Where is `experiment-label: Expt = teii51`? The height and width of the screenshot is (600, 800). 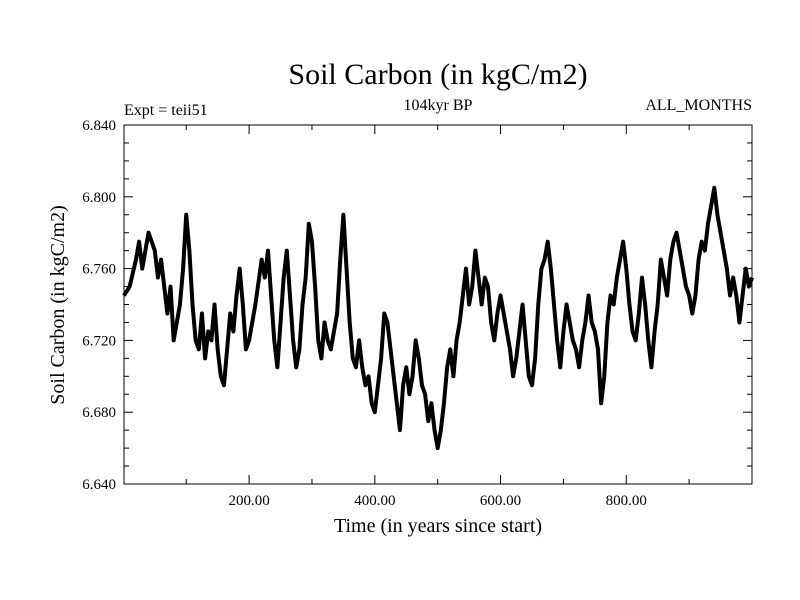
experiment-label: Expt = teii51 is located at coordinates (166, 110).